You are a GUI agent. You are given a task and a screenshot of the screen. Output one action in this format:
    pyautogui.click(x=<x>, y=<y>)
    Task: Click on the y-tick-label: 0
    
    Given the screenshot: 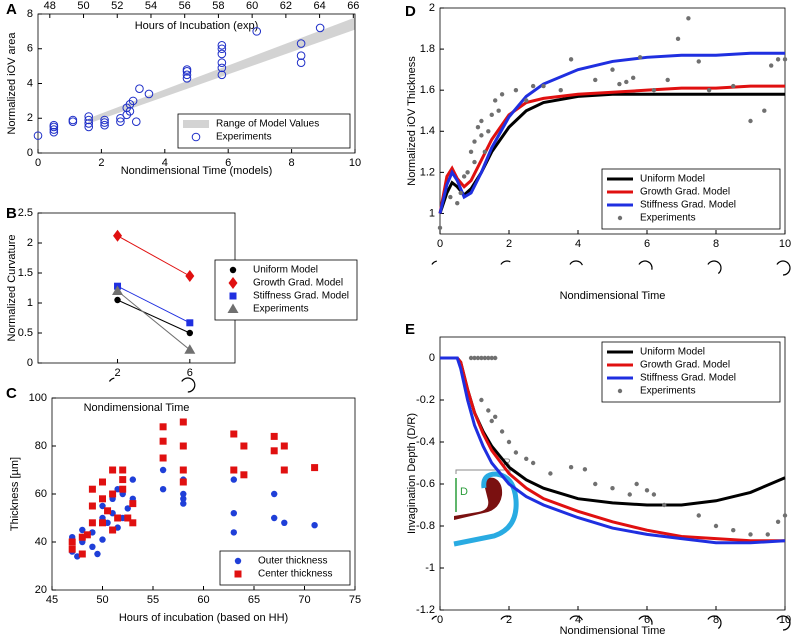 What is the action you would take?
    pyautogui.click(x=30, y=153)
    